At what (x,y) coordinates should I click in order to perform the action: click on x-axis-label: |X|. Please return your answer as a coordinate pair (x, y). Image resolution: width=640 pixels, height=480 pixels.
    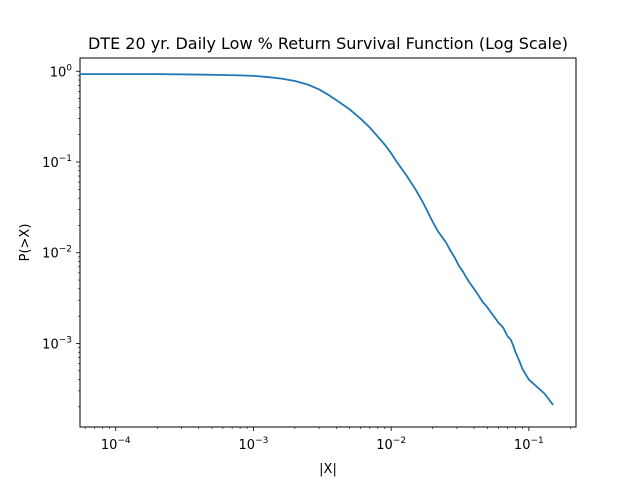
    Looking at the image, I should click on (328, 469).